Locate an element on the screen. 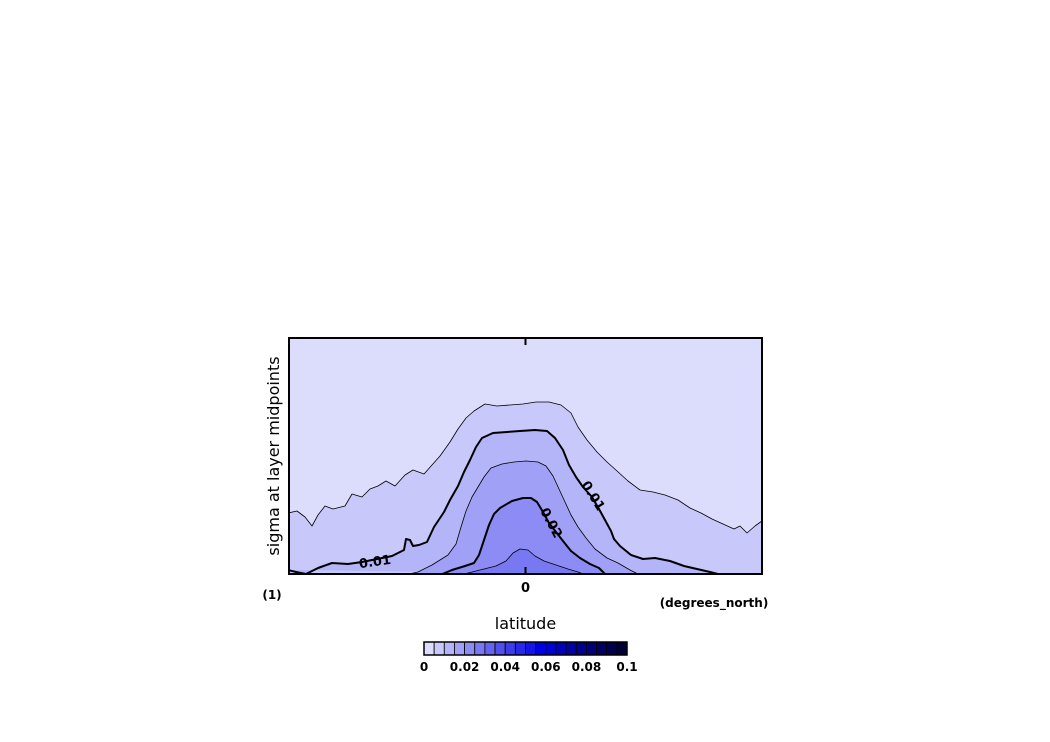 The image size is (1050, 742). colorbar-tick-label: 0.1 is located at coordinates (626, 667).